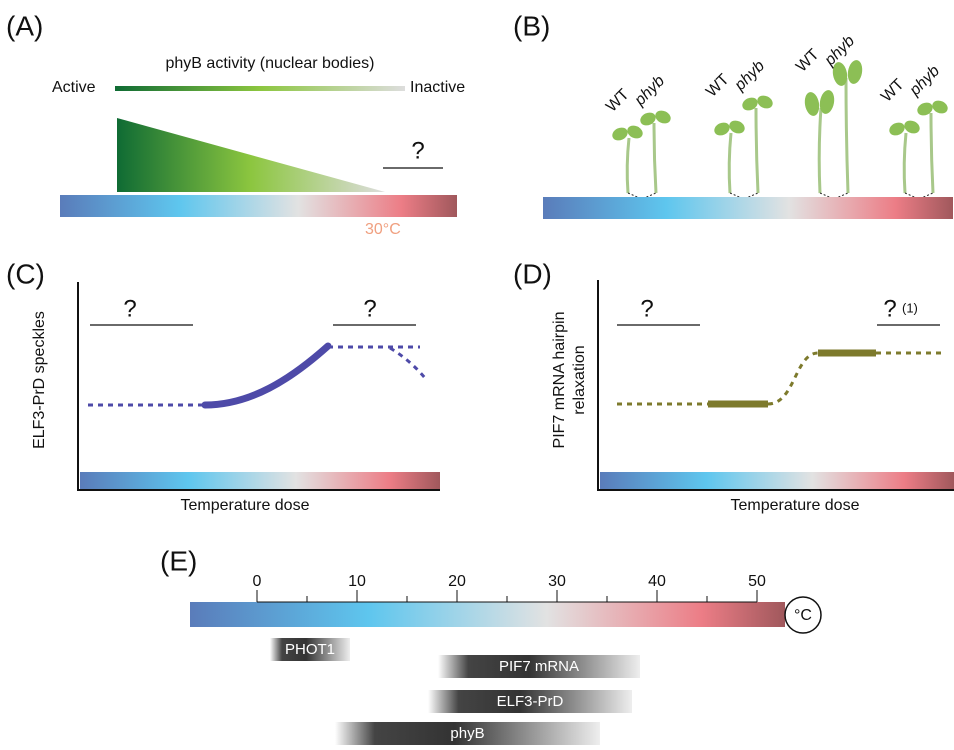 The image size is (954, 750). Describe the element at coordinates (25, 273) in the screenshot. I see `panel-label: (C)` at that location.